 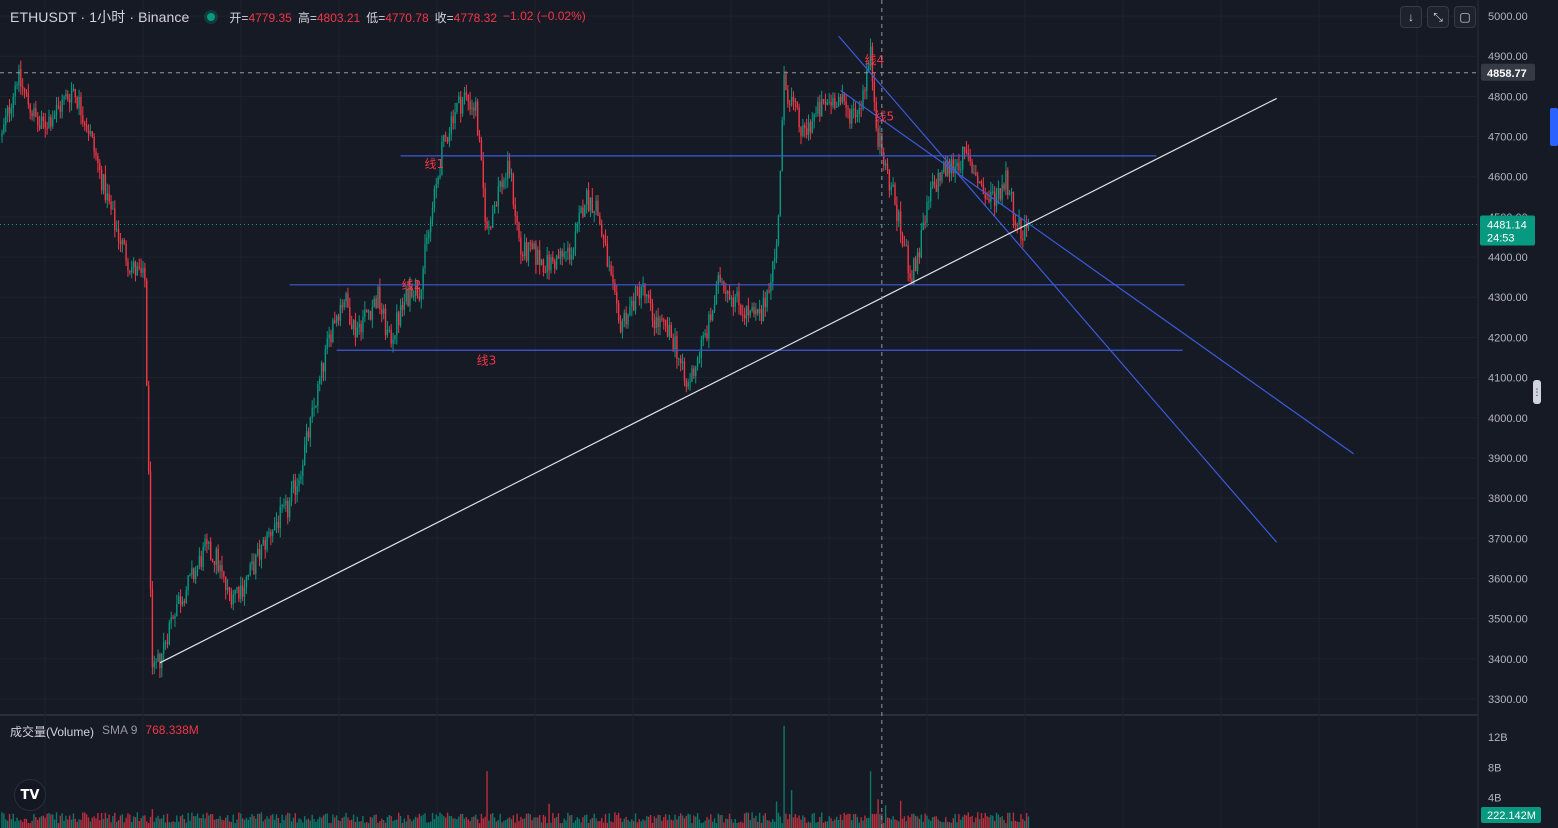 What do you see at coordinates (30, 795) in the screenshot?
I see `tradingview-logo-icon: TV` at bounding box center [30, 795].